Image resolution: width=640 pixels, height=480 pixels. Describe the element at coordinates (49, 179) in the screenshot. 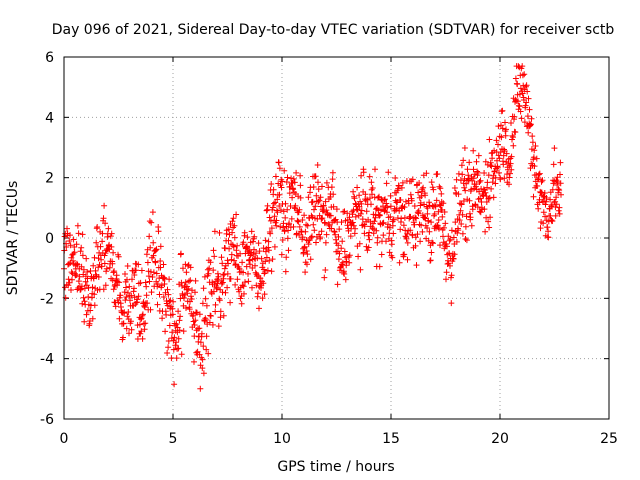

I see `y-tick-label: 2` at that location.